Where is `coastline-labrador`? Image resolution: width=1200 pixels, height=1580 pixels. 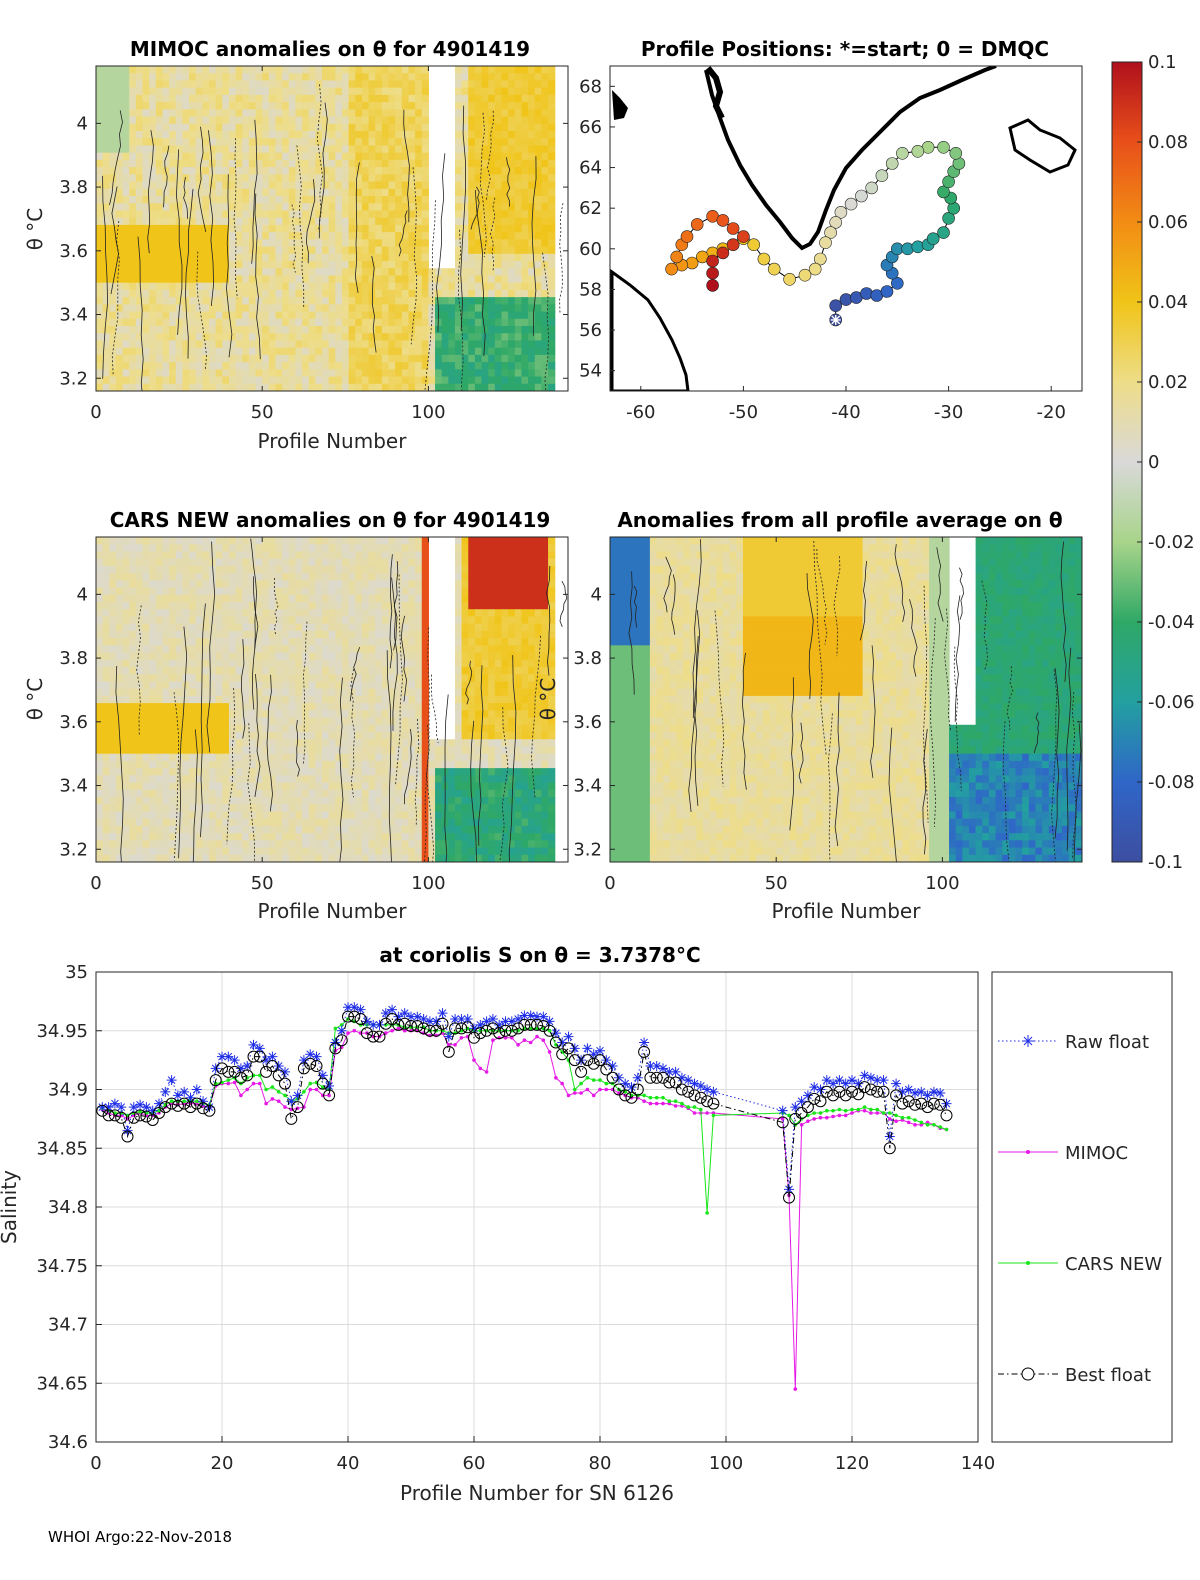 coastline-labrador is located at coordinates (650, 331).